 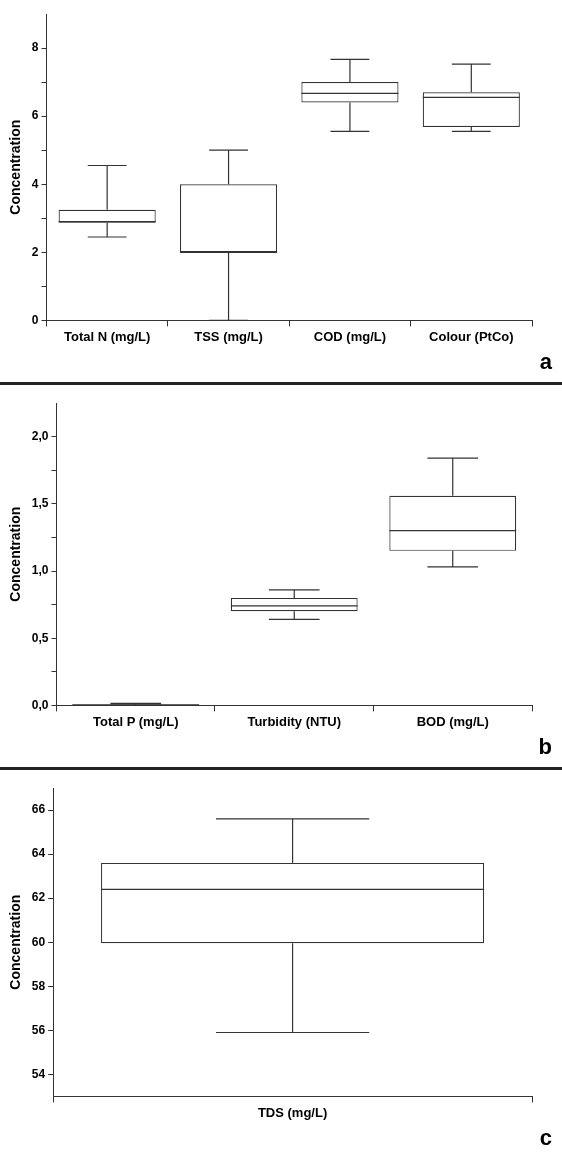 What do you see at coordinates (292, 1112) in the screenshot?
I see `x-tick-label: TDS (mg/L)` at bounding box center [292, 1112].